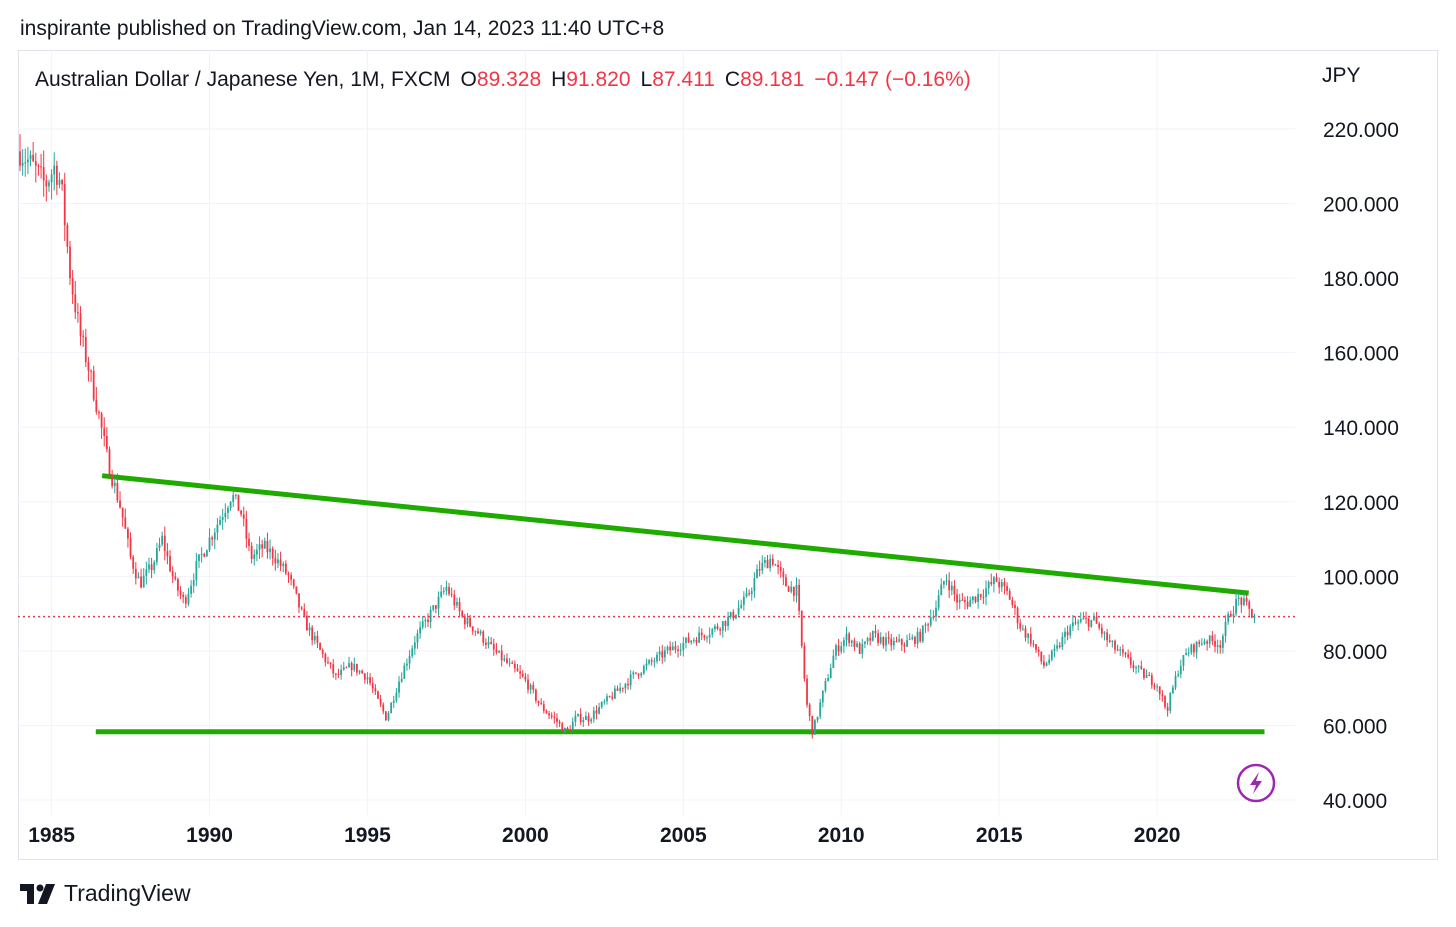 The height and width of the screenshot is (927, 1456). Describe the element at coordinates (646, 79) in the screenshot. I see `low-label: L` at that location.